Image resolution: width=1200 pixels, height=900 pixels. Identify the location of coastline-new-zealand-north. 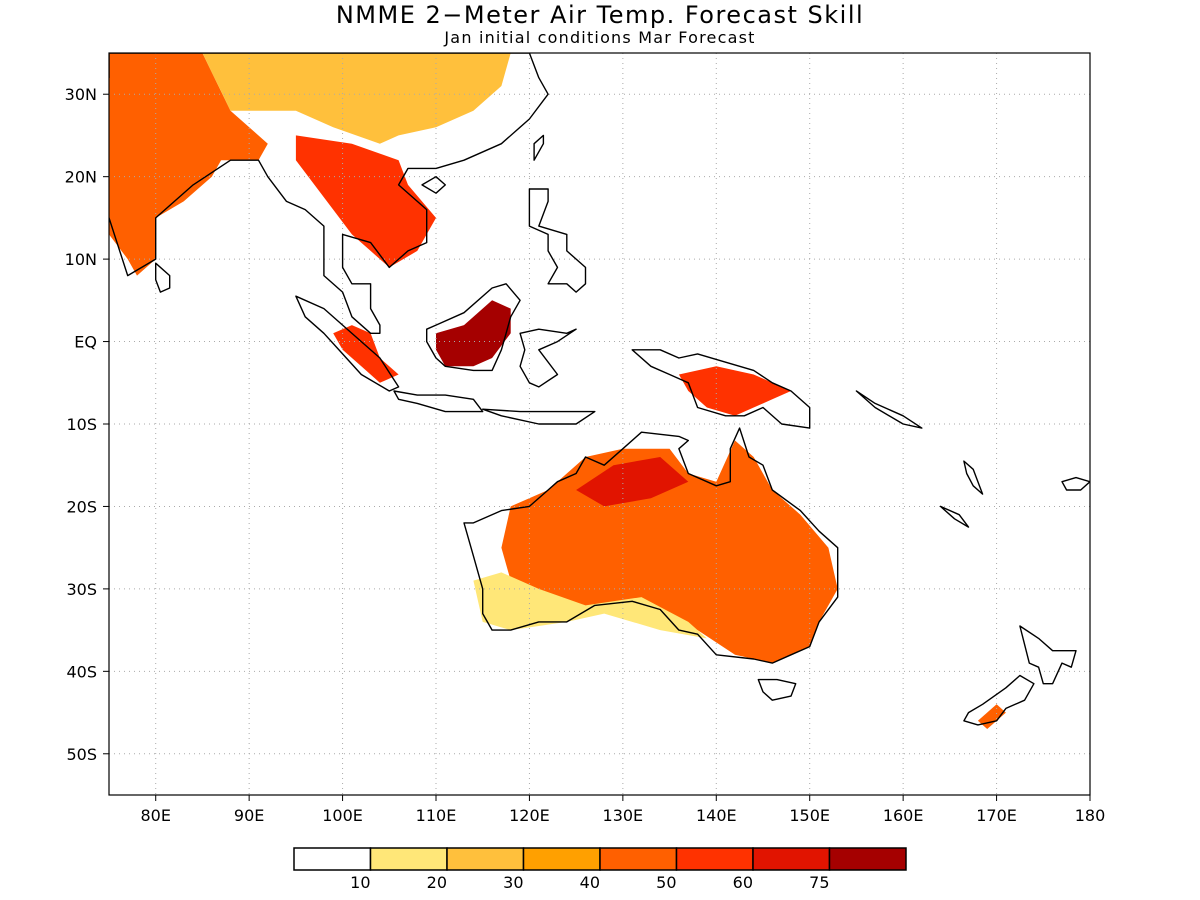
(1048, 655).